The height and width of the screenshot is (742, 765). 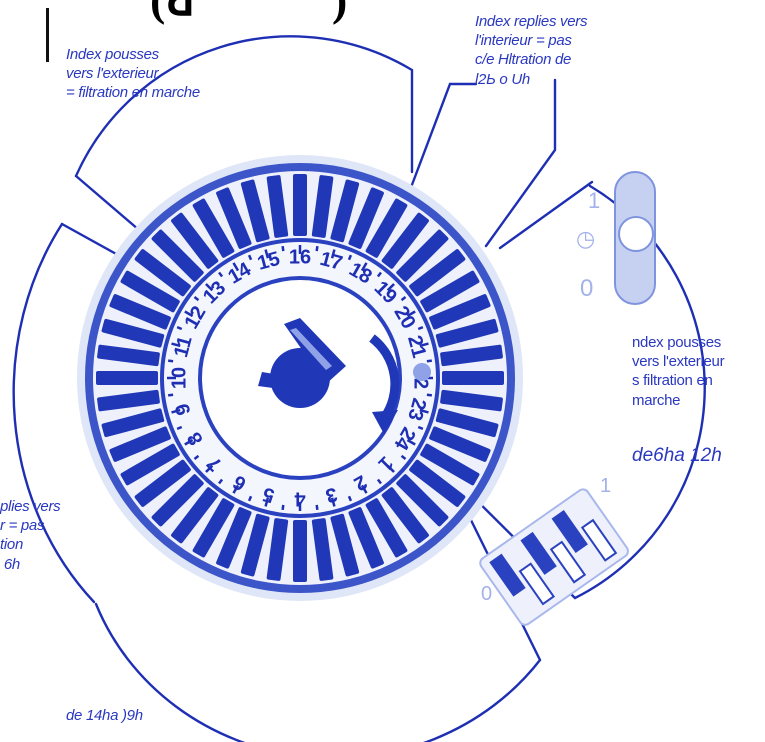 I want to click on note-right-hours: de6ha 12h, so click(x=677, y=455).